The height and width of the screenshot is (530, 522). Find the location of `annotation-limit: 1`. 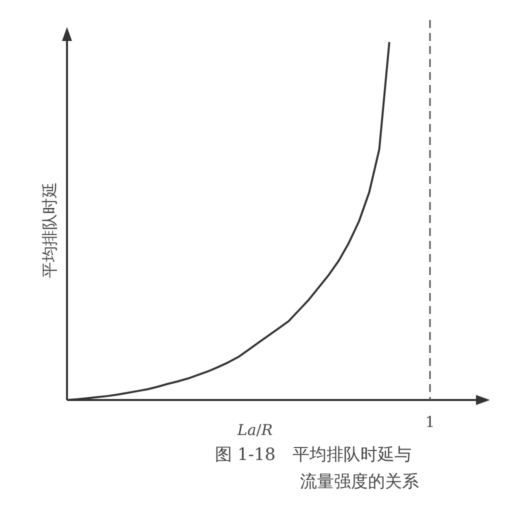

annotation-limit: 1 is located at coordinates (430, 225).